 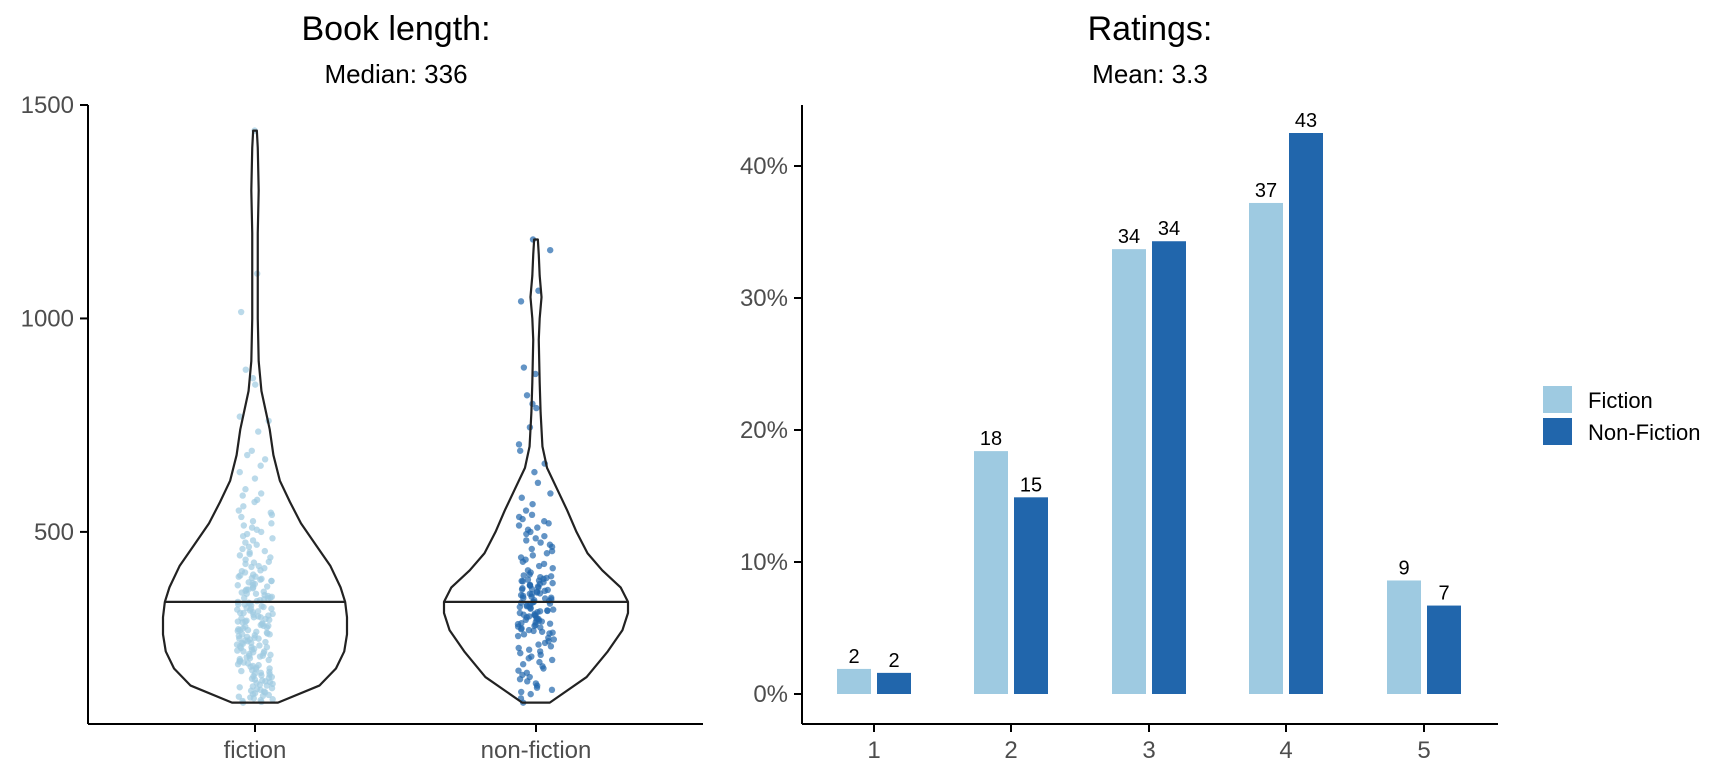 I want to click on ratings-y-ticks: 0% 10% 20% 30% 40%, so click(x=771, y=430).